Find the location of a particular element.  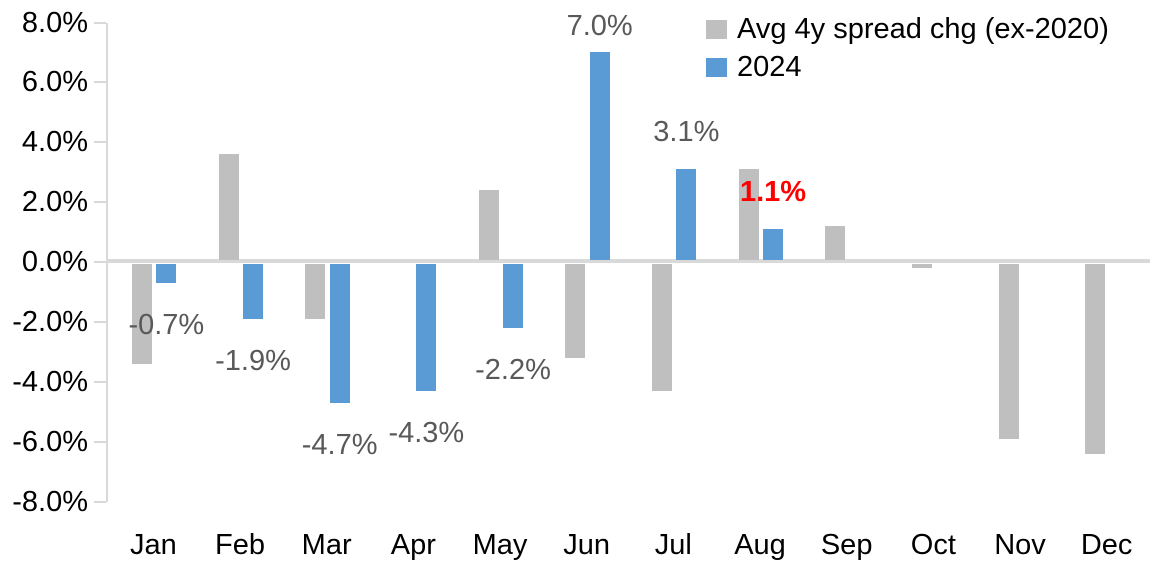

x-axis-label-jan: Jan is located at coordinates (153, 545).